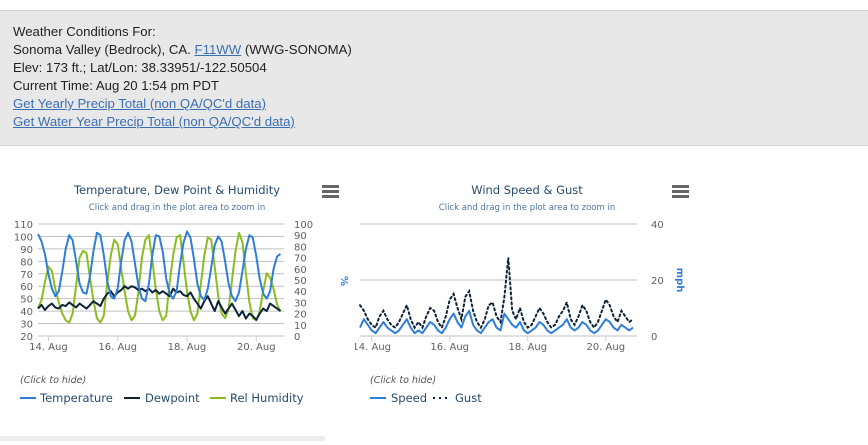 The height and width of the screenshot is (445, 868). What do you see at coordinates (116, 85) in the screenshot?
I see `current-time: Current Time: Aug 20 1:54 pm PDT` at bounding box center [116, 85].